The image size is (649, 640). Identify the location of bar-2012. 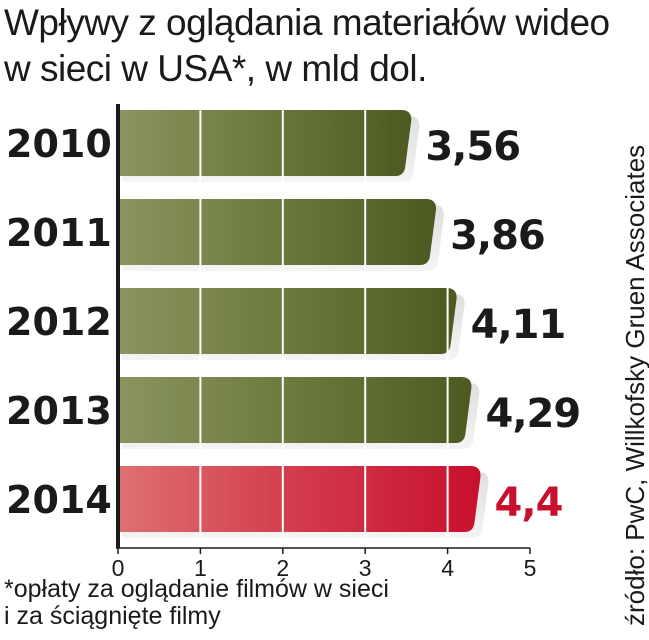
(287, 321).